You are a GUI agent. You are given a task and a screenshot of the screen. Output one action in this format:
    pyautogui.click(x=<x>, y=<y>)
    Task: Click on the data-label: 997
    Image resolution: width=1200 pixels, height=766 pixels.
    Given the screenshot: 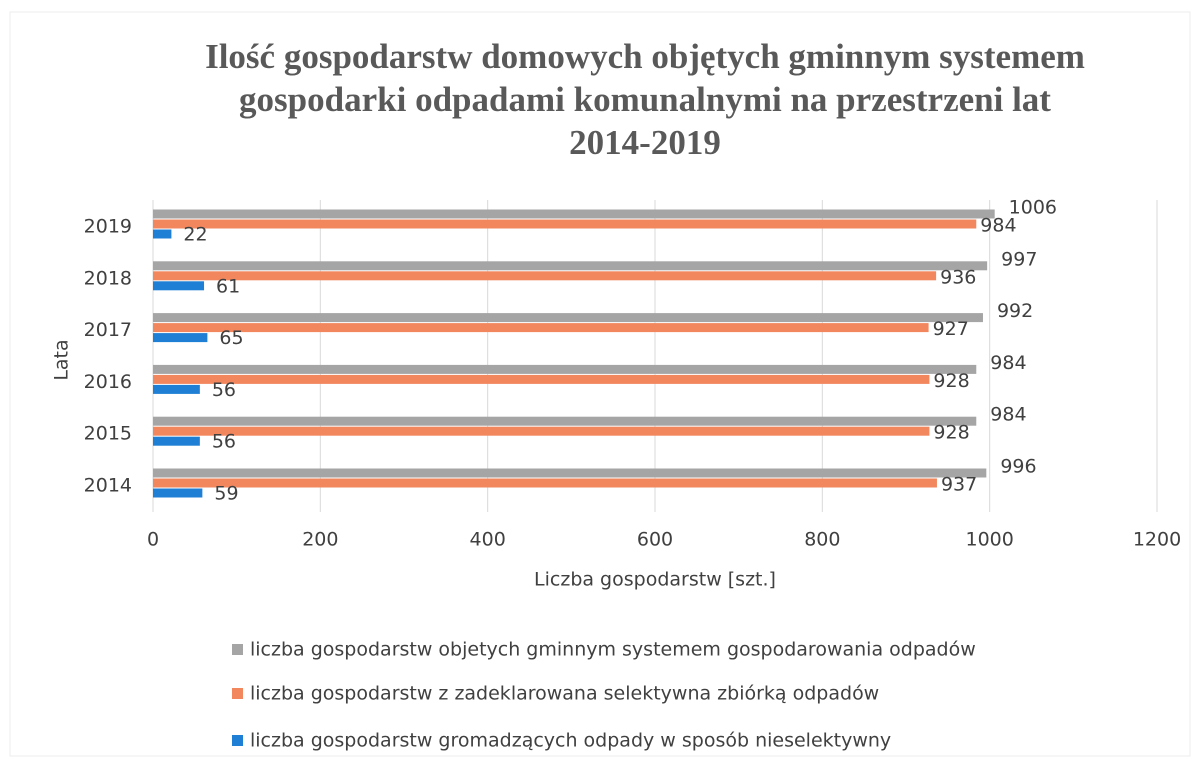 What is the action you would take?
    pyautogui.click(x=1019, y=259)
    